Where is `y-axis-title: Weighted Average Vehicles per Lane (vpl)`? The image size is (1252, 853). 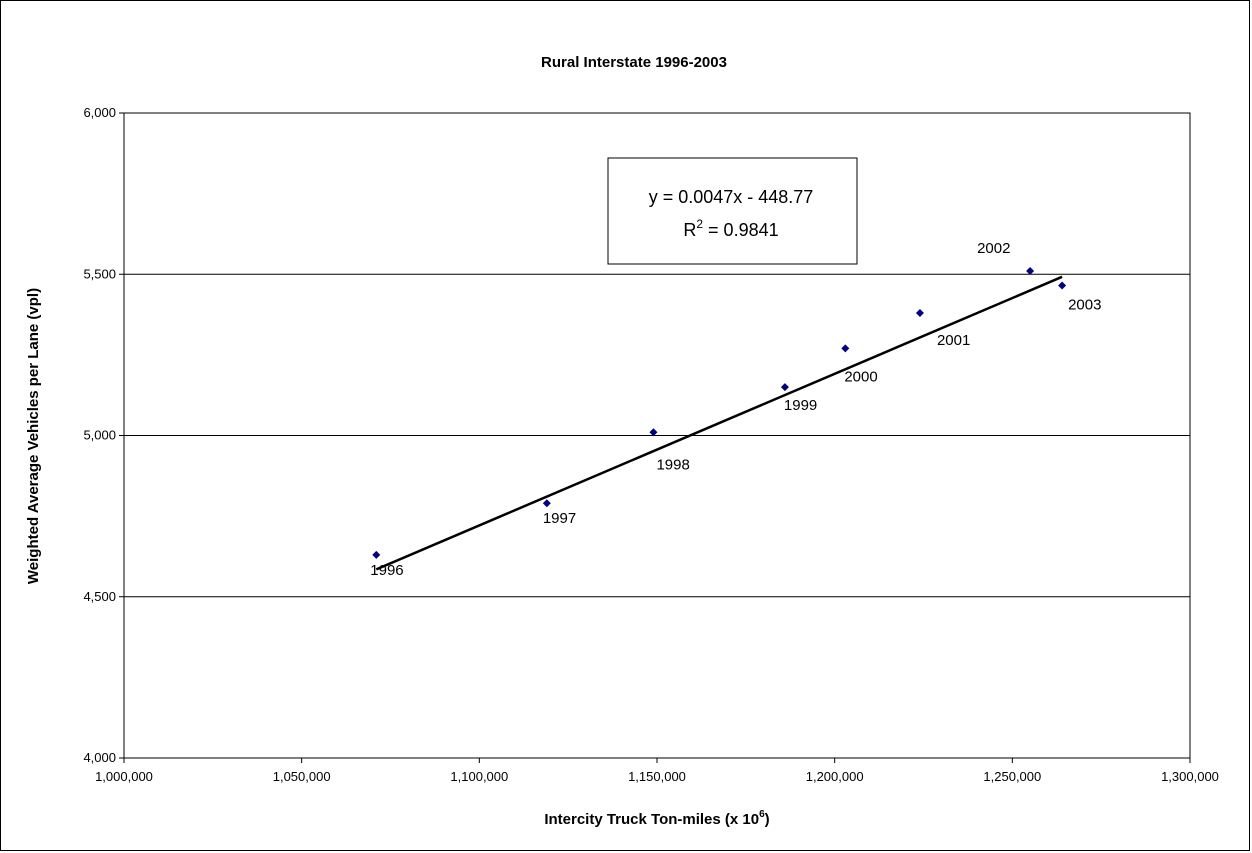 y-axis-title: Weighted Average Vehicles per Lane (vpl) is located at coordinates (33, 436).